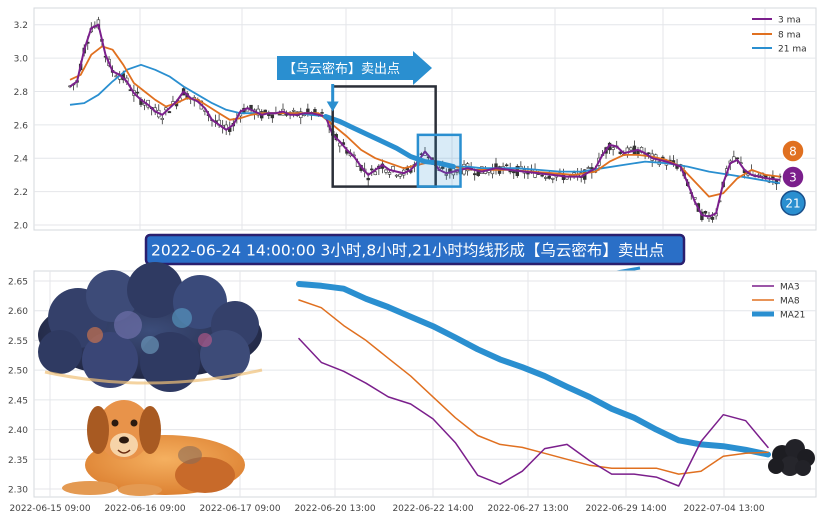  I want to click on bottom-y-tick-label: 2.40, so click(18, 431).